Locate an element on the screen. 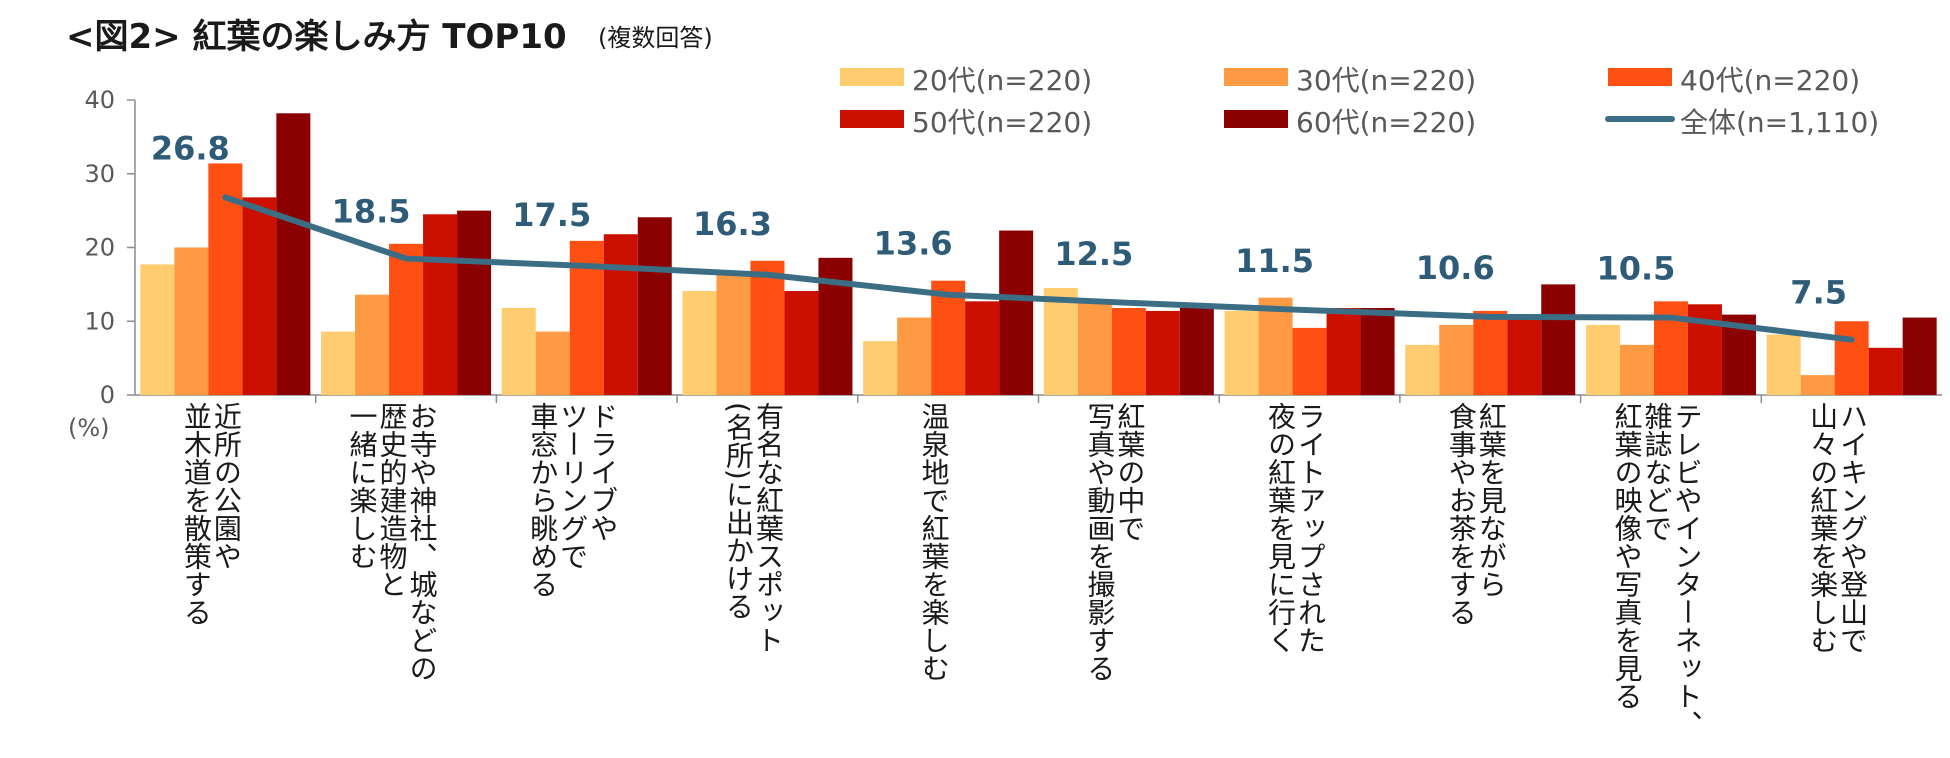  bar-30s-cat7 is located at coordinates (1275, 346).